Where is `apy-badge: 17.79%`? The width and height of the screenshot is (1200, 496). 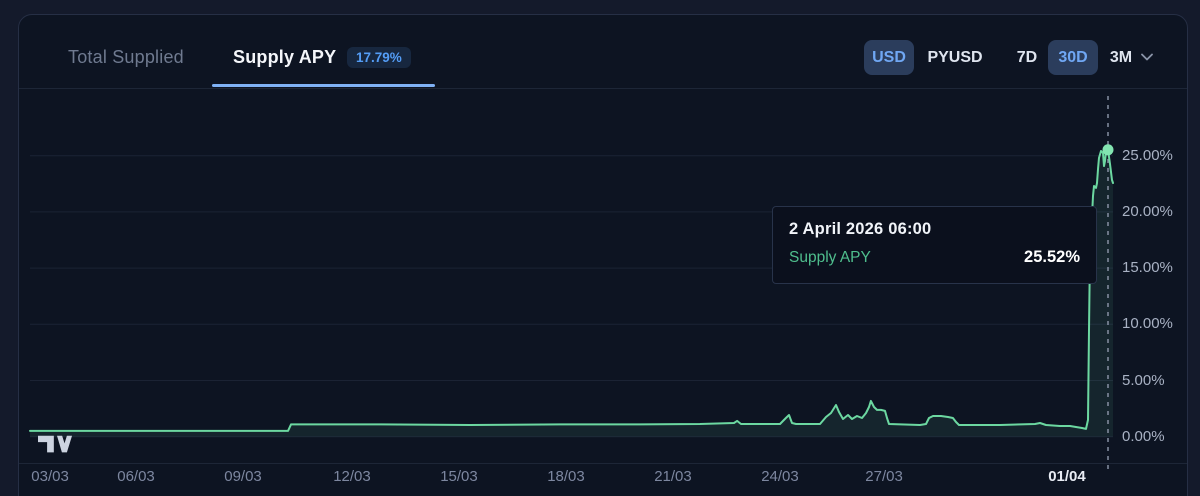 apy-badge: 17.79% is located at coordinates (379, 57).